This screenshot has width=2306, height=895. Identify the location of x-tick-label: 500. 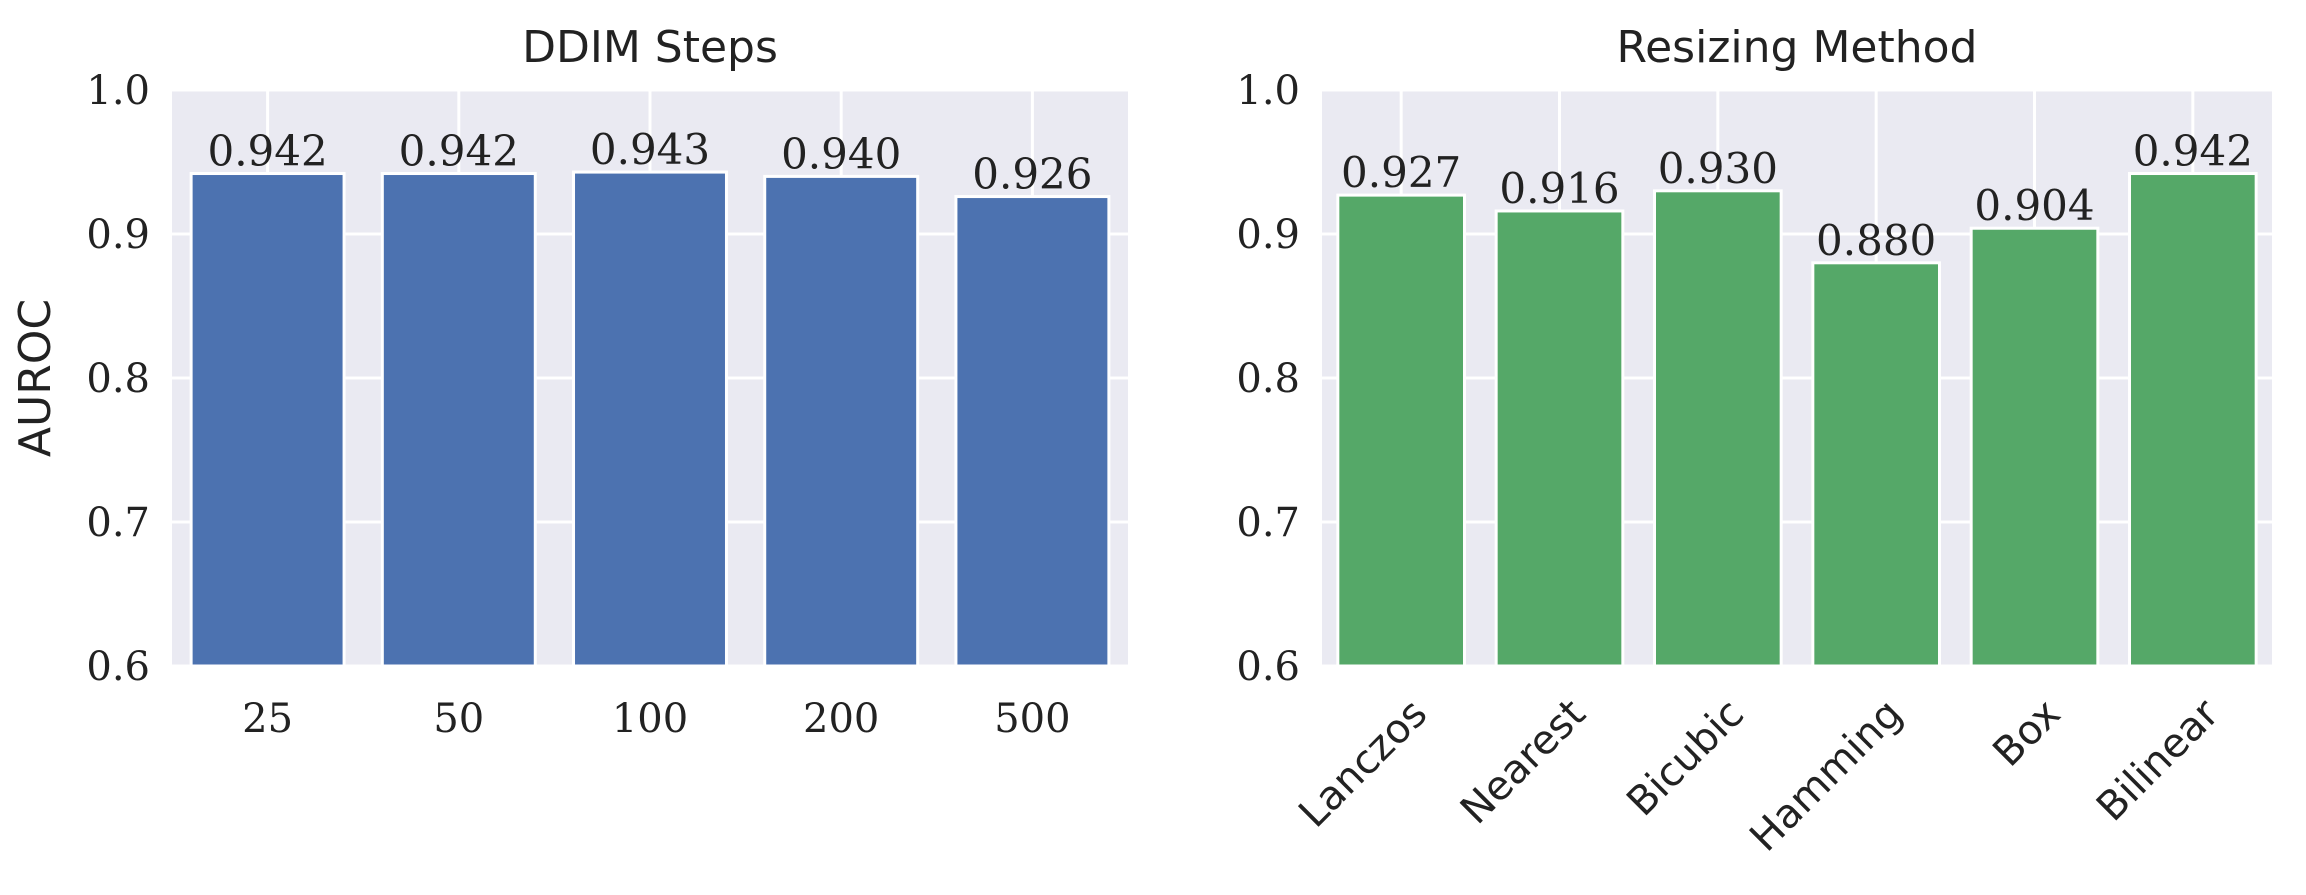
(1032, 719).